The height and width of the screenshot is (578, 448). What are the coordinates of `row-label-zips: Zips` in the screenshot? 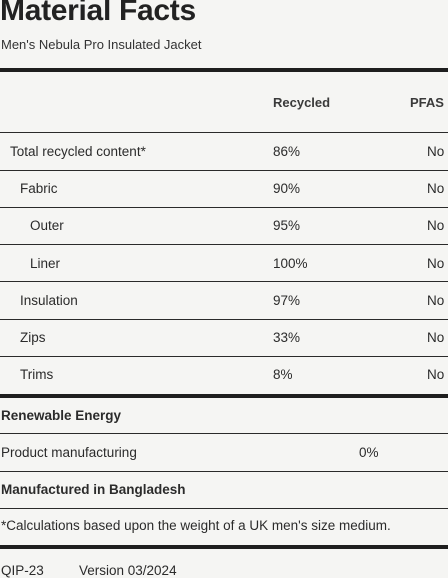 It's located at (33, 337).